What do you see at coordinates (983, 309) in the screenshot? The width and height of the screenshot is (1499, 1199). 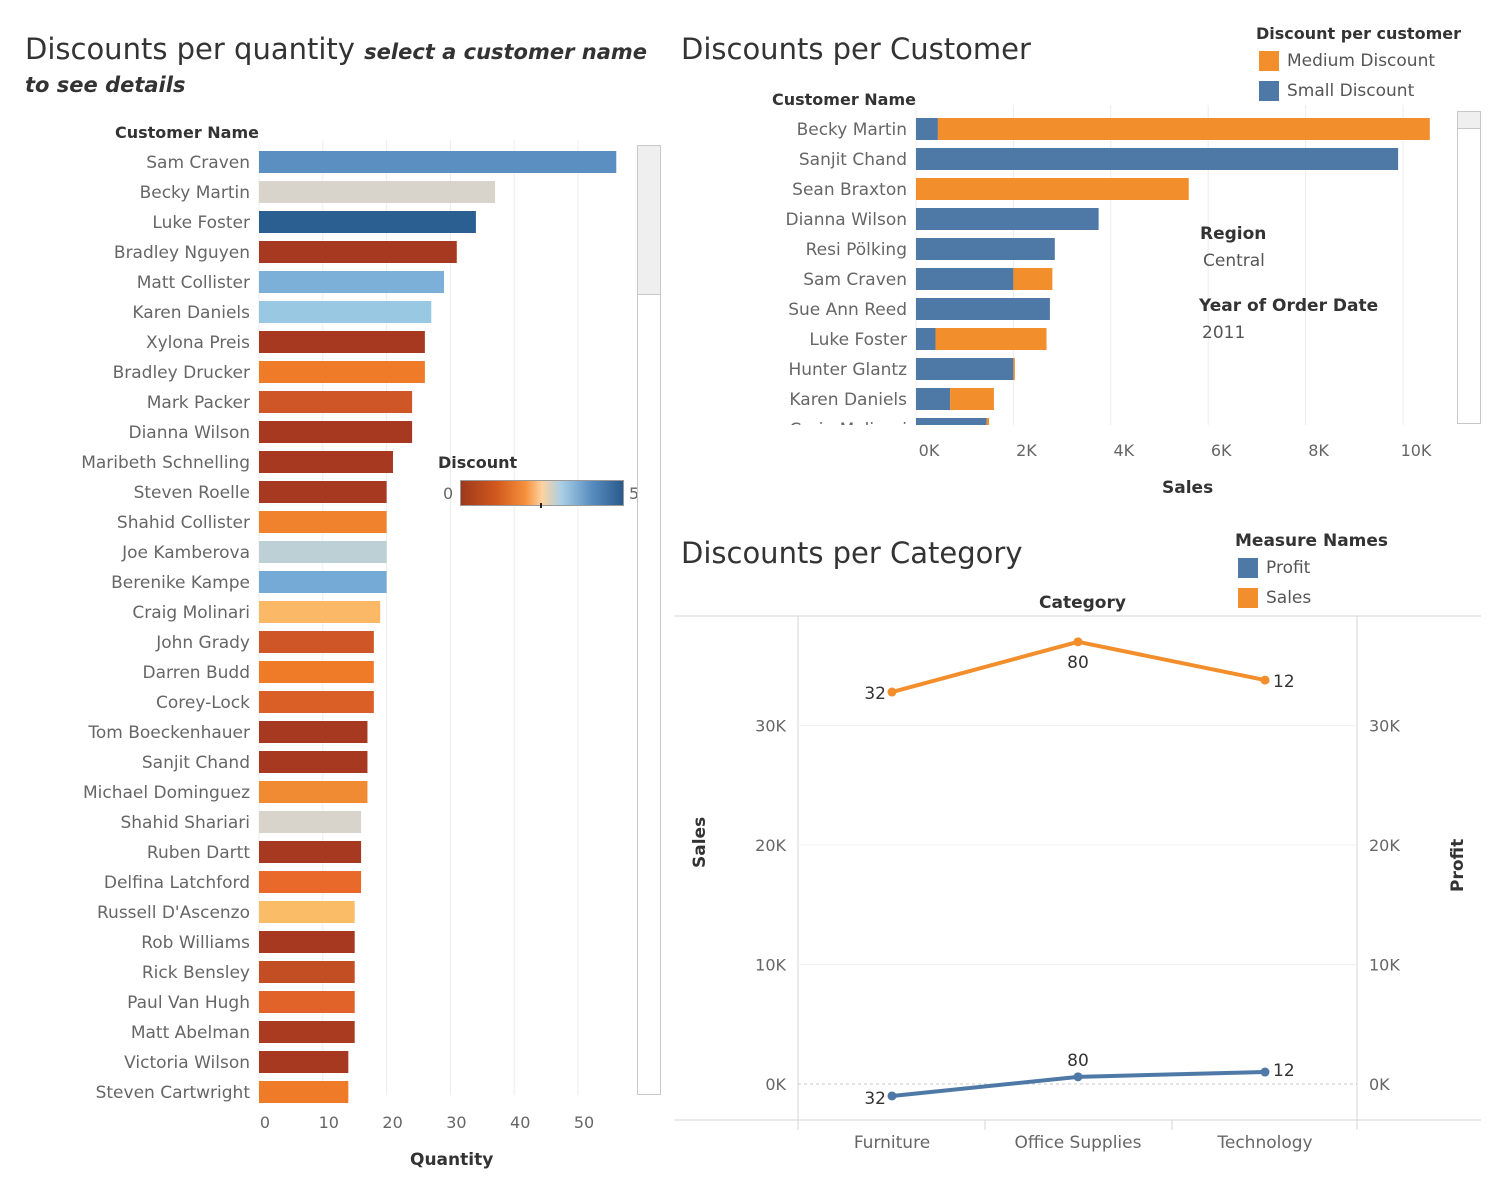 I see `sales-bar-small-discount-sue-ann-reed` at bounding box center [983, 309].